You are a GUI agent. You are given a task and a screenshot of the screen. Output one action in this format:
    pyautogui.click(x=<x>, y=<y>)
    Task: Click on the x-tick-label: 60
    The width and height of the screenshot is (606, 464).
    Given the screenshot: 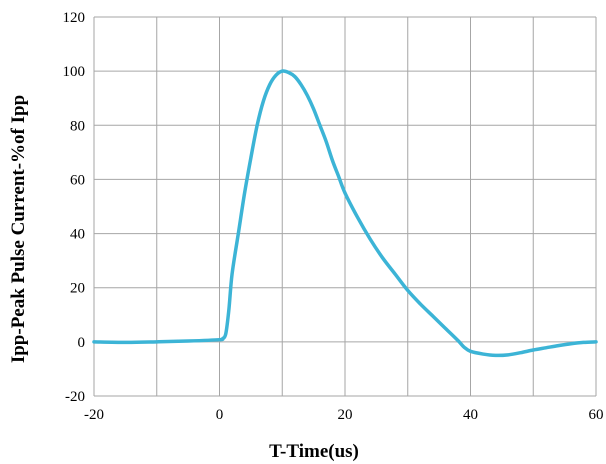 What is the action you would take?
    pyautogui.click(x=596, y=415)
    